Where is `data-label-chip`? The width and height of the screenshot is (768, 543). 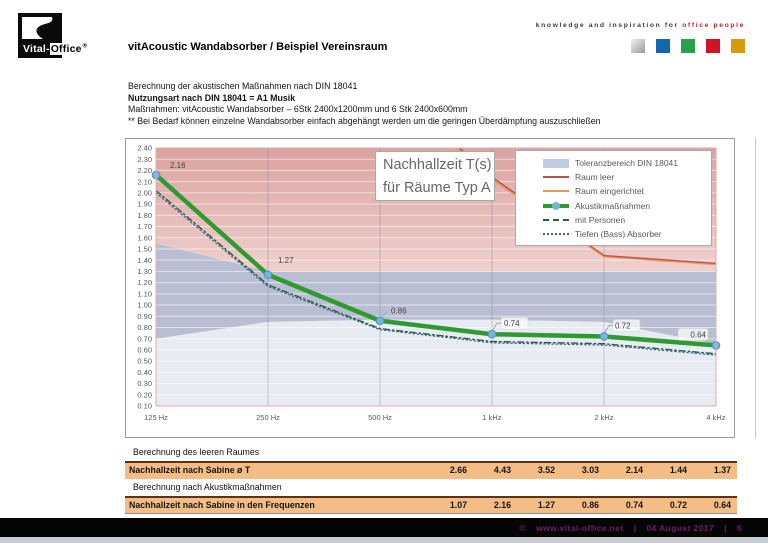
data-label-chip is located at coordinates (693, 334).